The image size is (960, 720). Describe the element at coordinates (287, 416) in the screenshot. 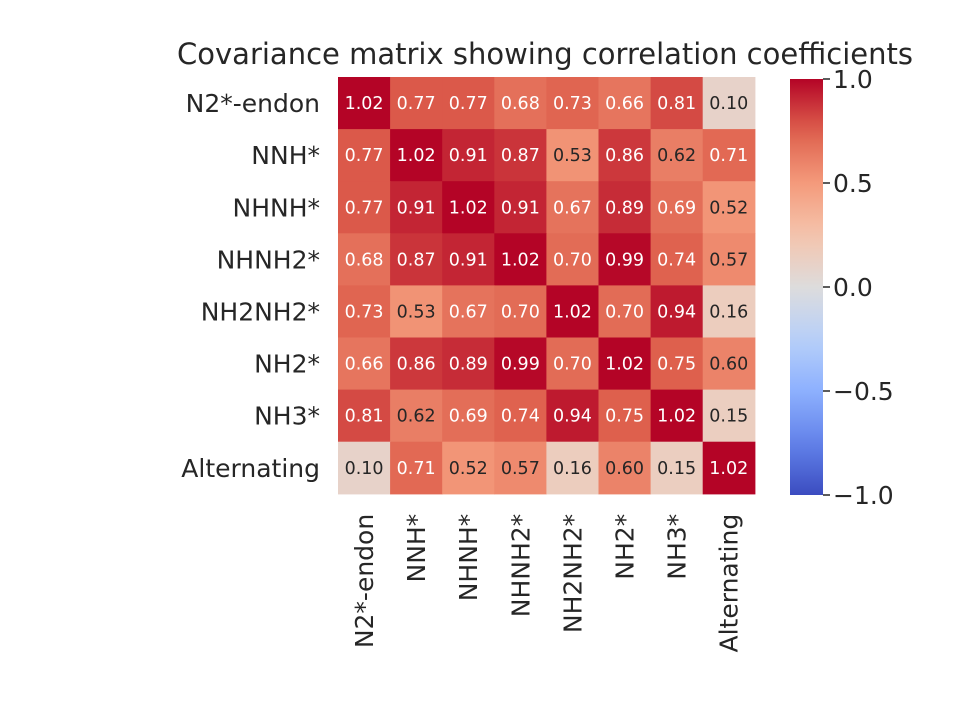

I see `y-tick-label: NH3*` at that location.